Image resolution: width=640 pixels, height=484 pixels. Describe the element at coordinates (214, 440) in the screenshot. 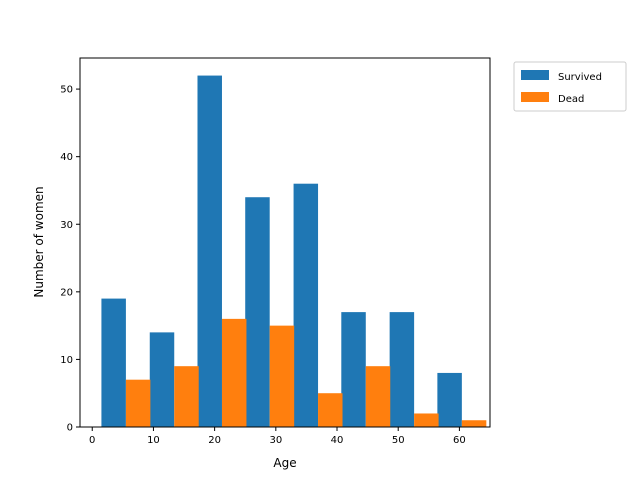

I see `x-tick-label: 20` at that location.